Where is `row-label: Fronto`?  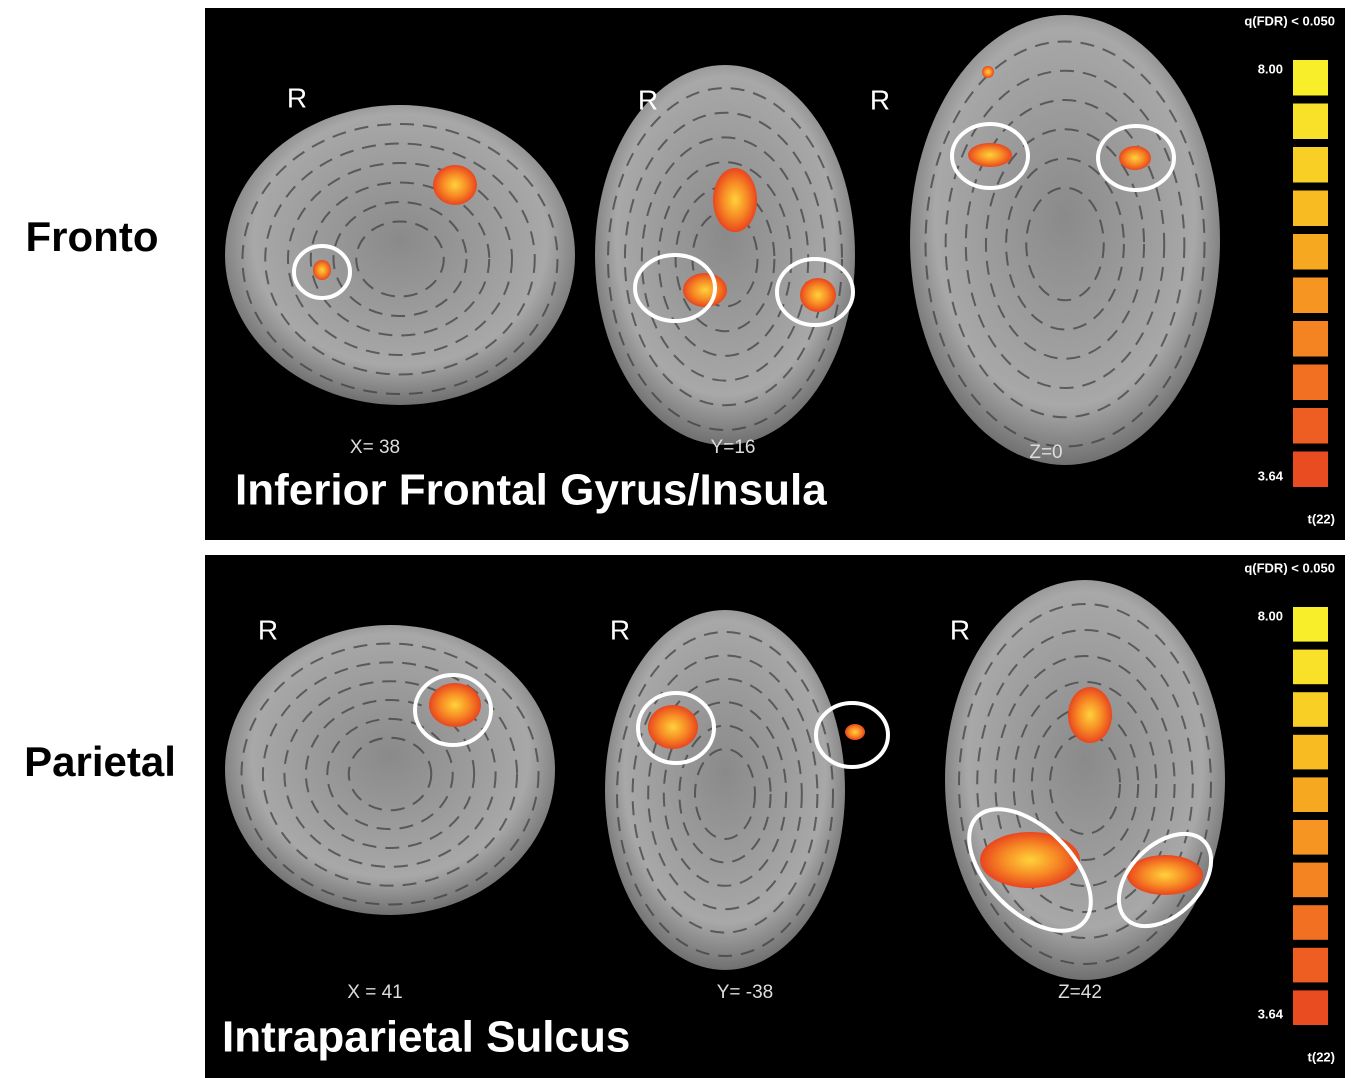 row-label: Fronto is located at coordinates (92, 236).